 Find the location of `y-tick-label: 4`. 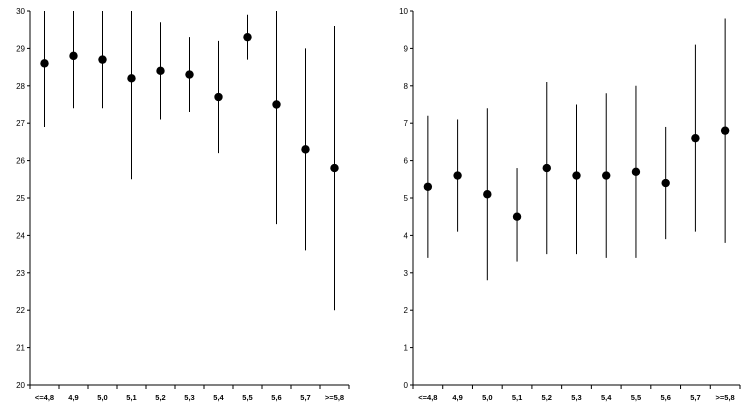

y-tick-label: 4 is located at coordinates (406, 235).